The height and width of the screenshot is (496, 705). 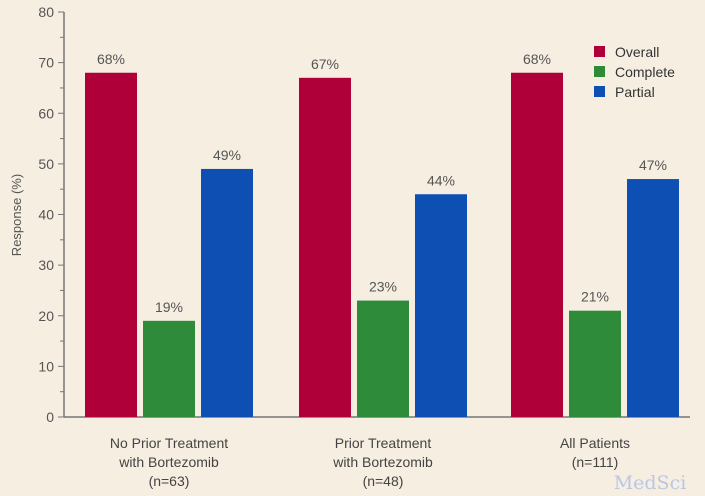 What do you see at coordinates (46, 113) in the screenshot?
I see `y-tick-label: 60` at bounding box center [46, 113].